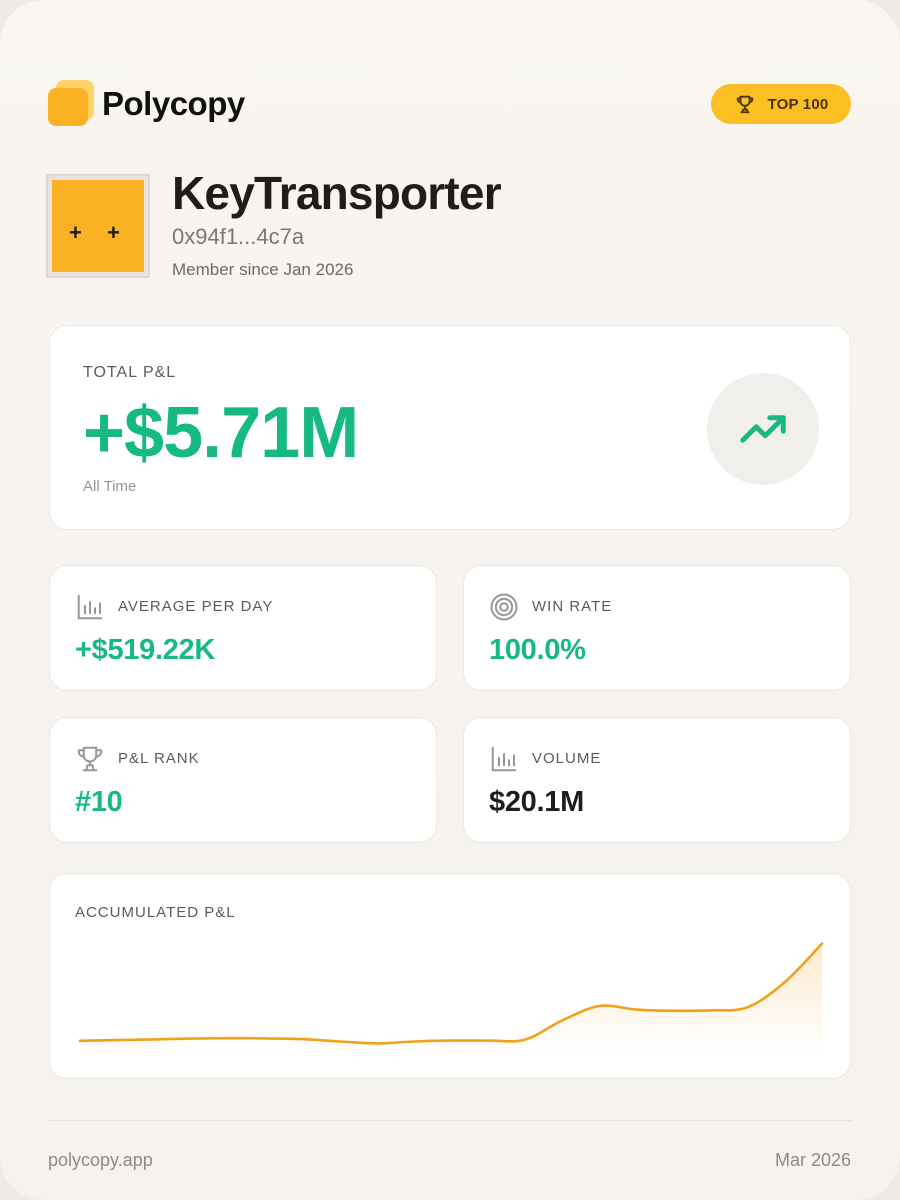 This screenshot has width=900, height=1200. Describe the element at coordinates (657, 780) in the screenshot. I see `volume-card: VOLUME $20.1M` at that location.